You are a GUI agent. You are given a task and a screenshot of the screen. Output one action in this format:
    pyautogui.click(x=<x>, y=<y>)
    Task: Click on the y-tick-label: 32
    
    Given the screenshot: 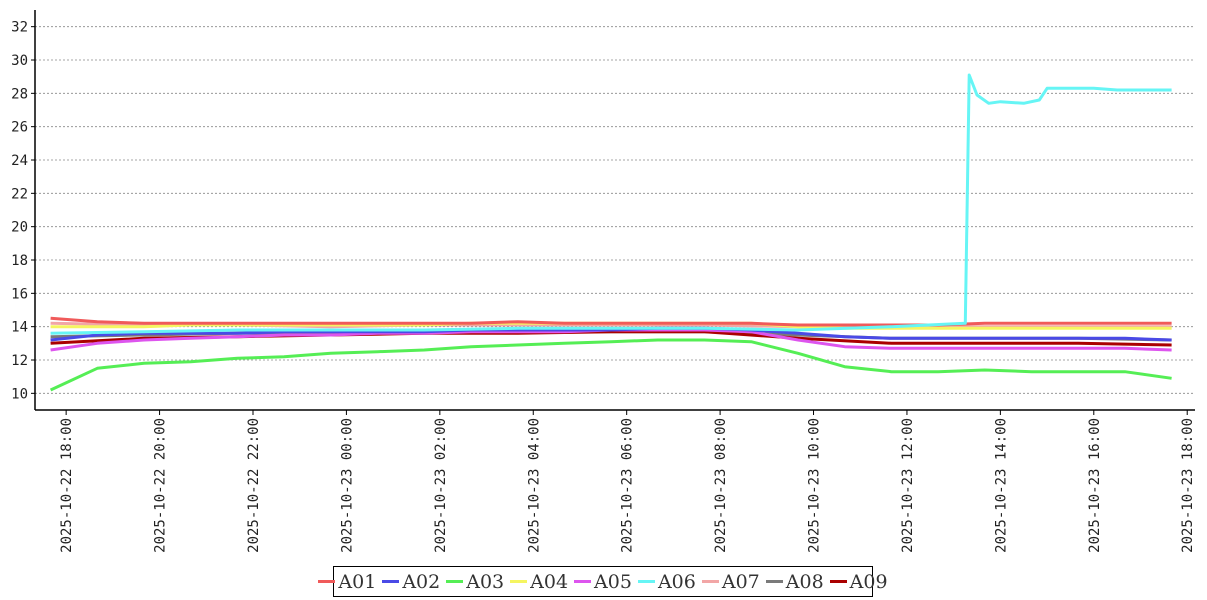 What is the action you would take?
    pyautogui.click(x=19, y=28)
    